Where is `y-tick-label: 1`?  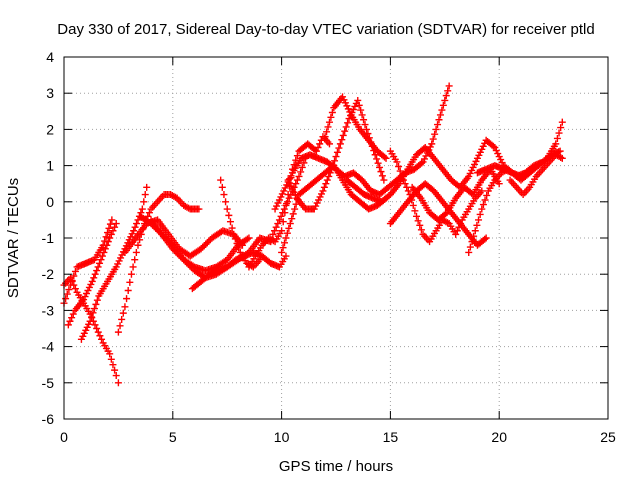
y-tick-label: 1 is located at coordinates (50, 166).